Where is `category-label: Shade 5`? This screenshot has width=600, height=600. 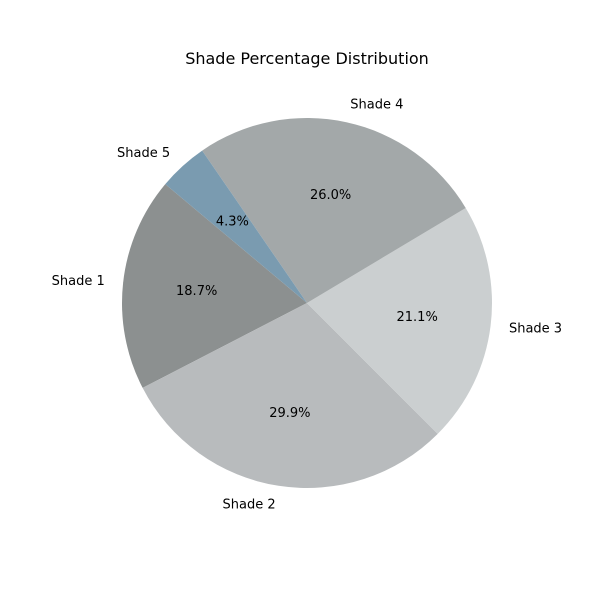
category-label: Shade 5 is located at coordinates (143, 153).